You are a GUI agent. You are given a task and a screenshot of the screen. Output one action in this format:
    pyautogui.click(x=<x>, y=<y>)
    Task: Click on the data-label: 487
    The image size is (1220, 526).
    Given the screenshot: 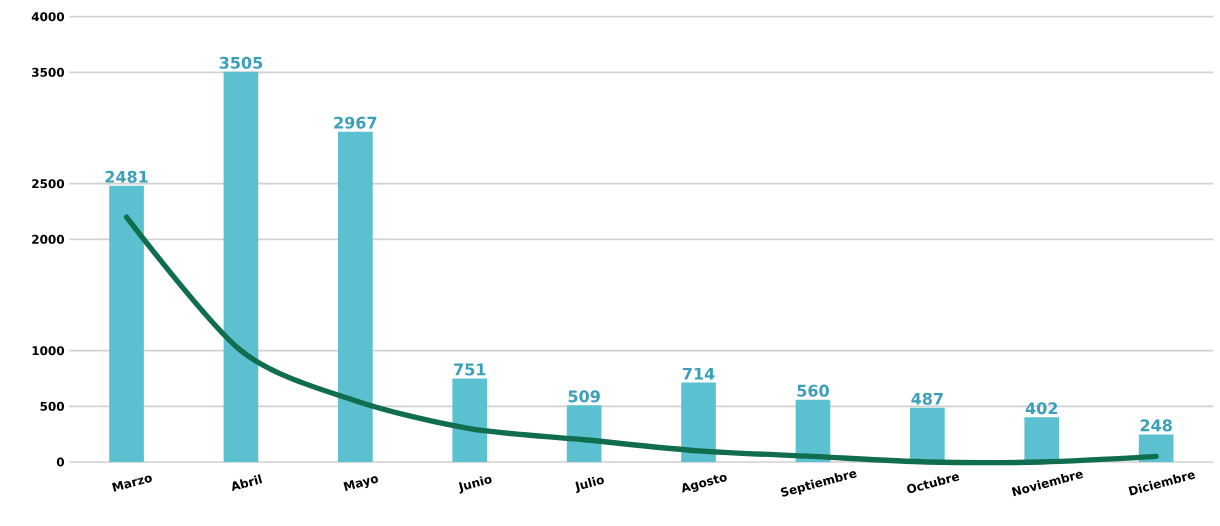 What is the action you would take?
    pyautogui.click(x=927, y=398)
    